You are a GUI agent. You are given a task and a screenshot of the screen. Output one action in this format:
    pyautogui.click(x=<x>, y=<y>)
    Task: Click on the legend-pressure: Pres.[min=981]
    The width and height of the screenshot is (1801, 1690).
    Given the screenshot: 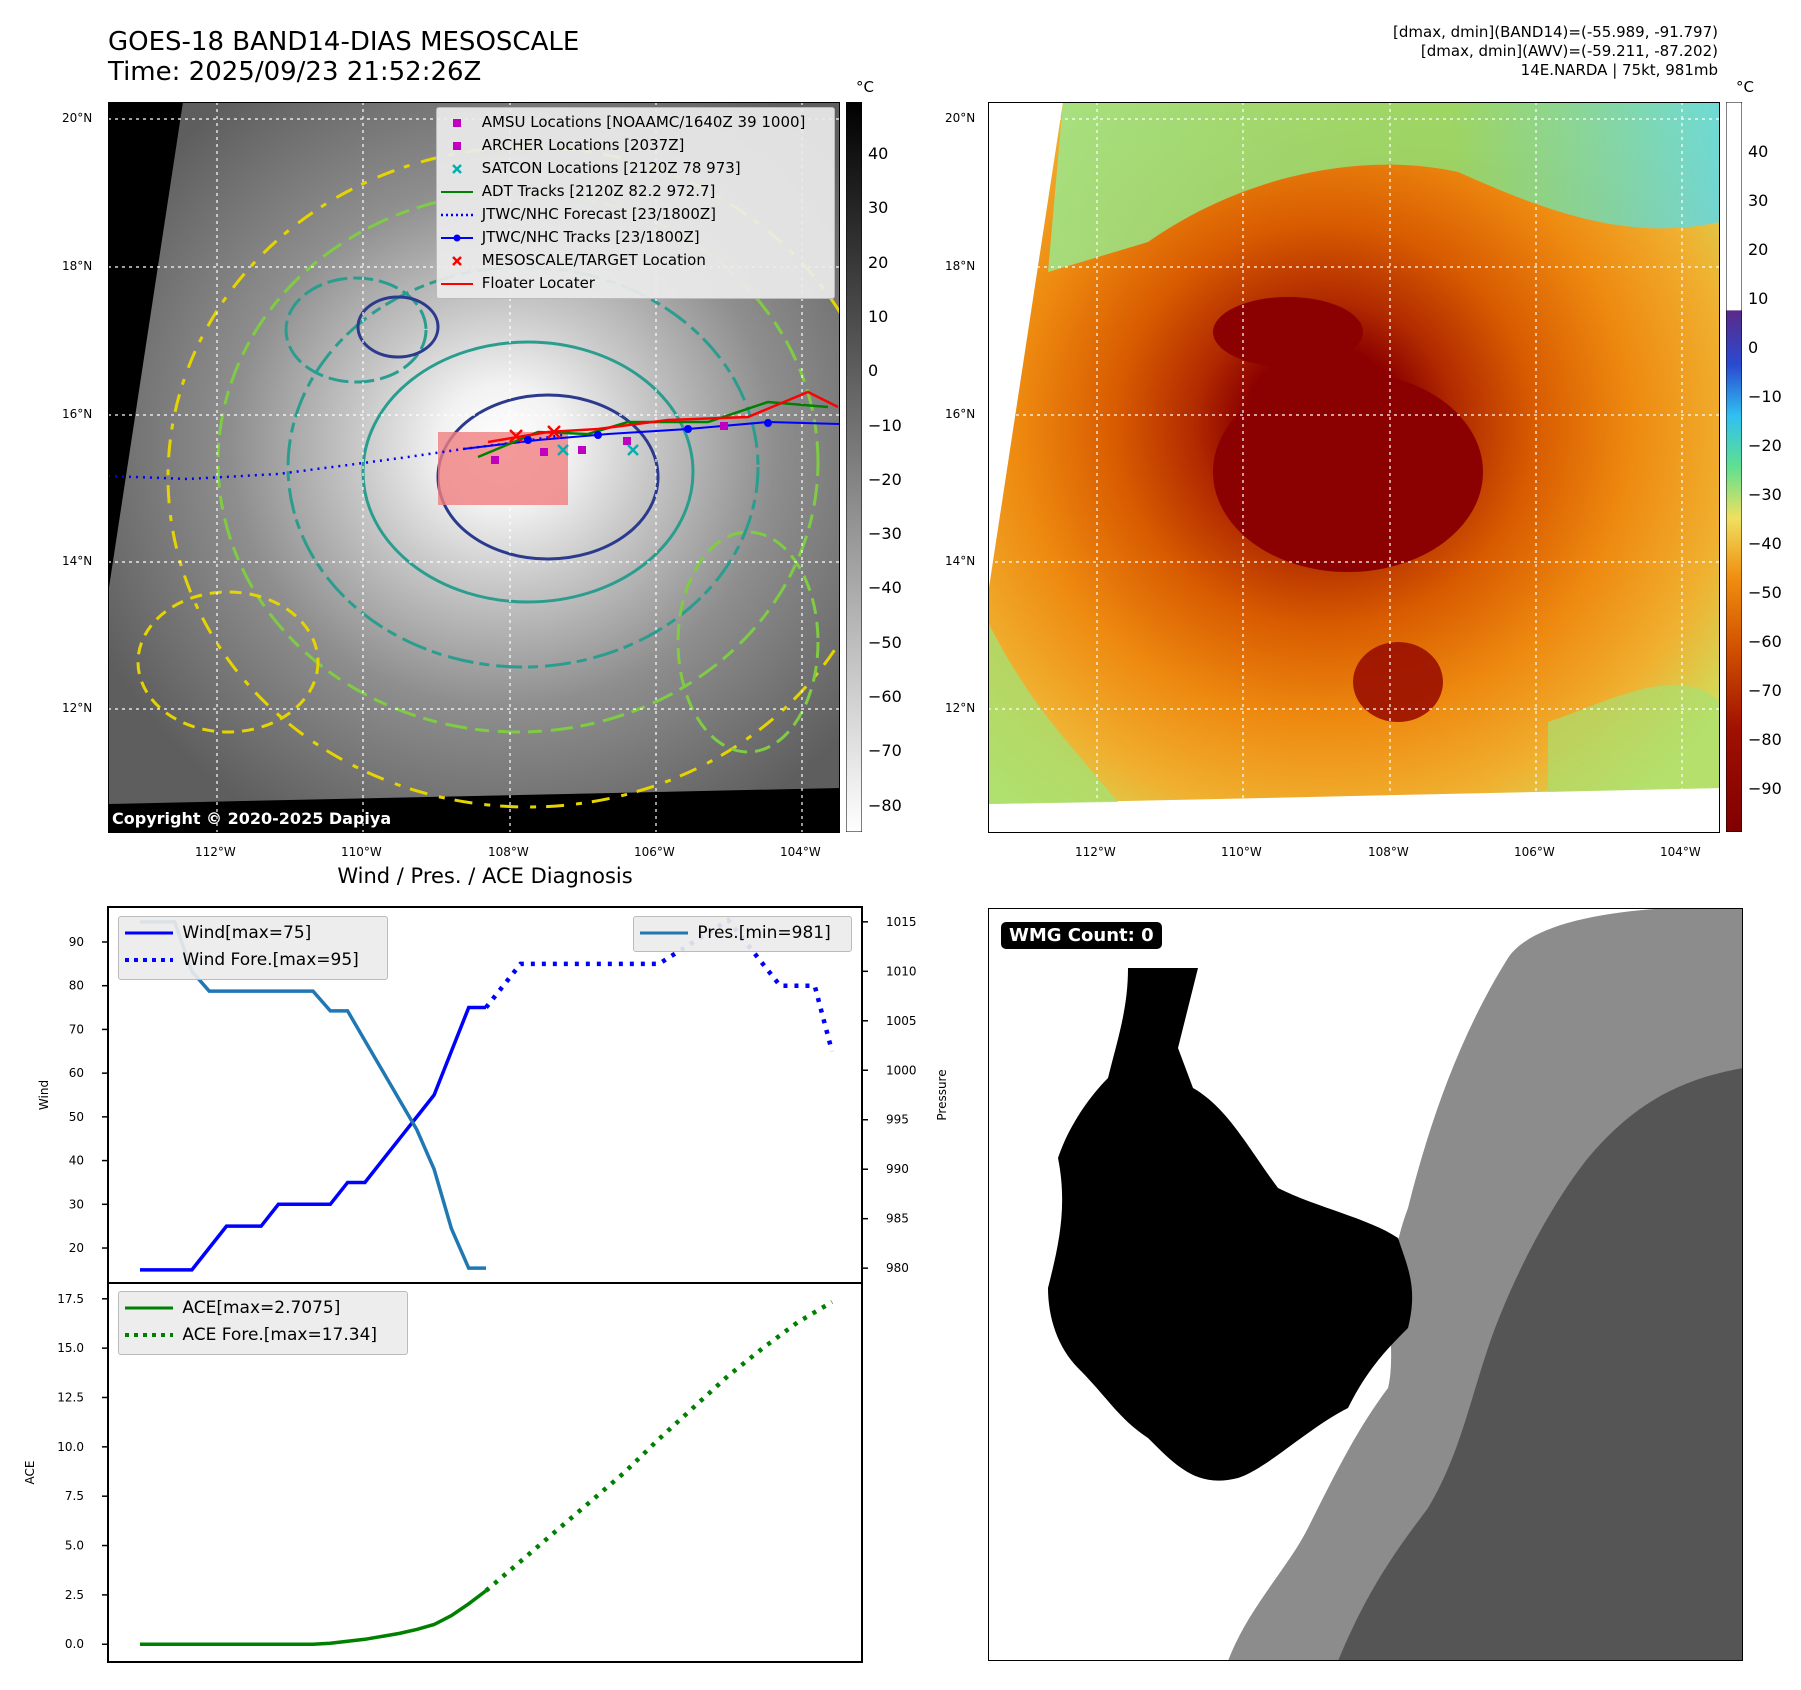 What is the action you would take?
    pyautogui.click(x=734, y=933)
    